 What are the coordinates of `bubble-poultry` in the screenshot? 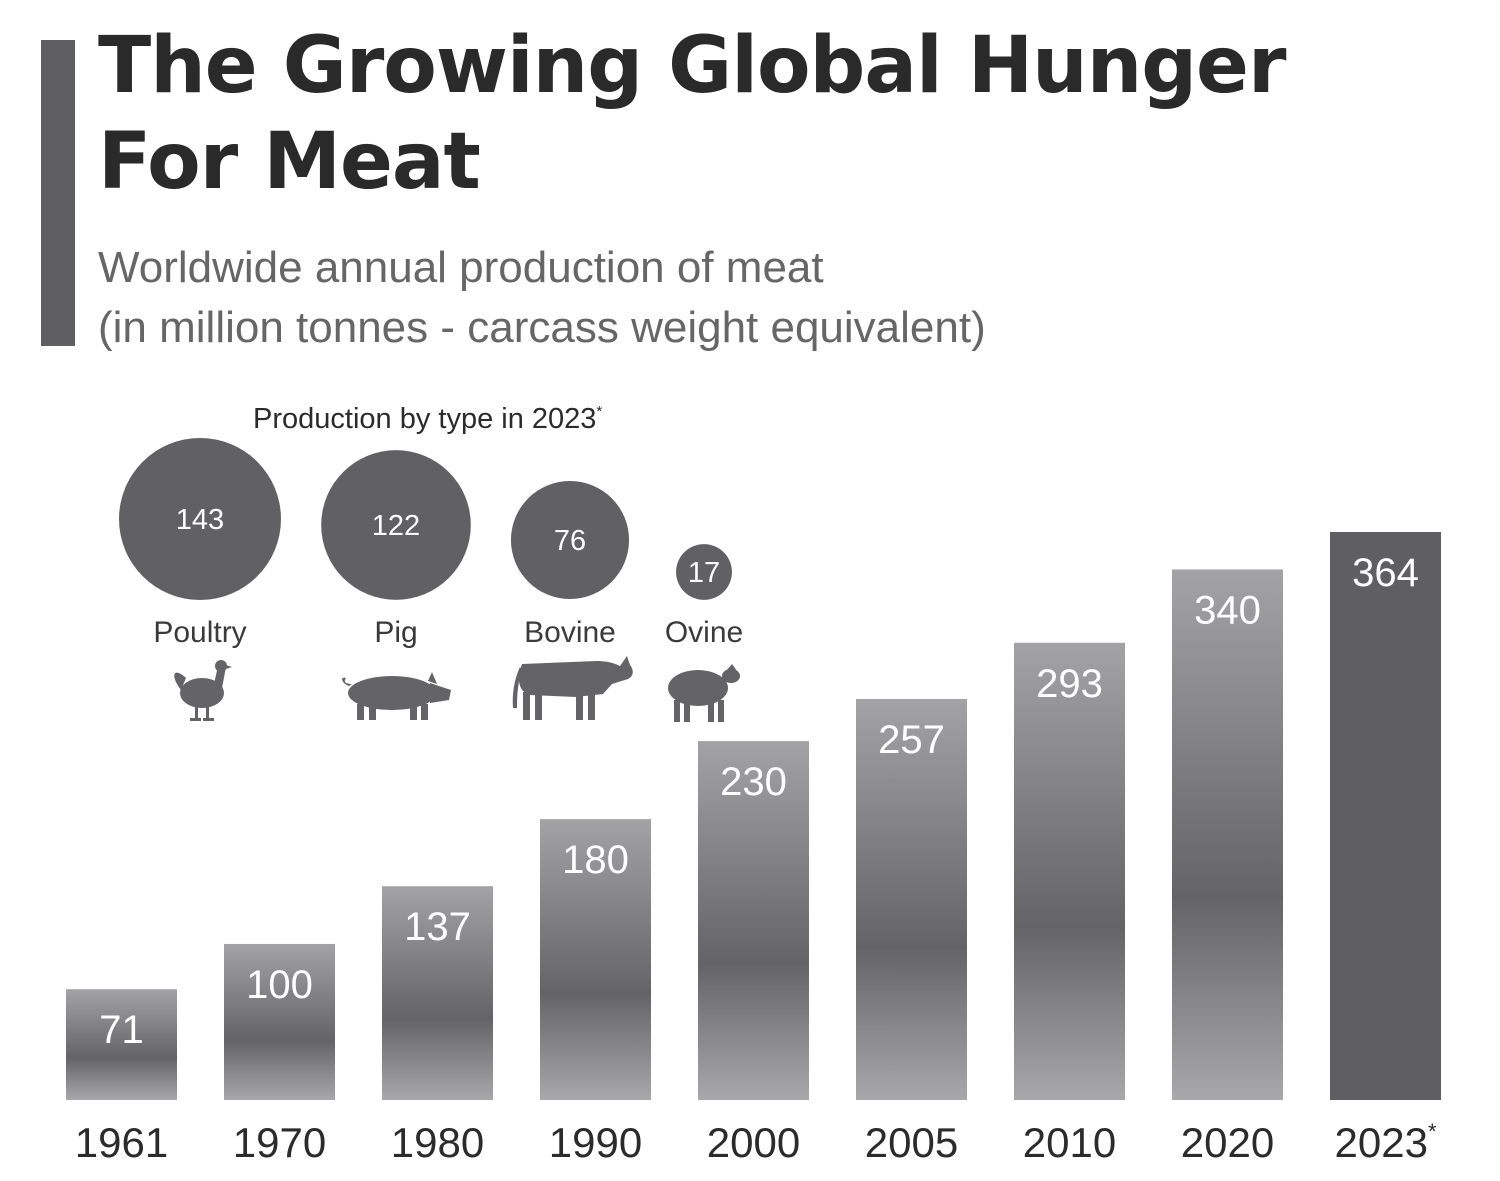 It's located at (200, 519).